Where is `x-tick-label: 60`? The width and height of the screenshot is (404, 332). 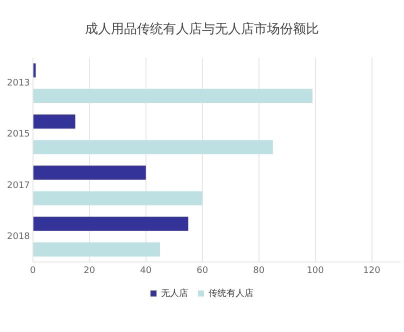 x-tick-label: 60 is located at coordinates (202, 271).